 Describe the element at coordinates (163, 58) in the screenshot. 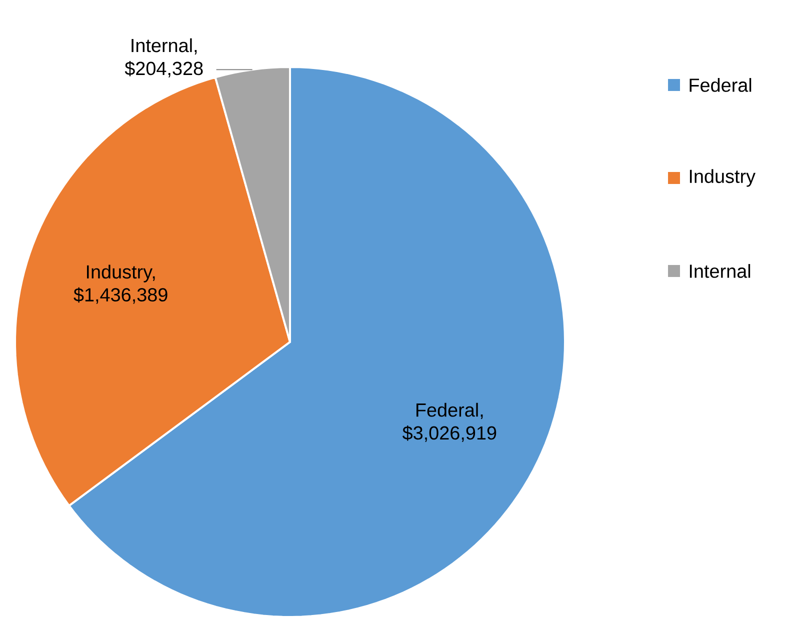

I see `data-label: Internal, $204,328` at that location.